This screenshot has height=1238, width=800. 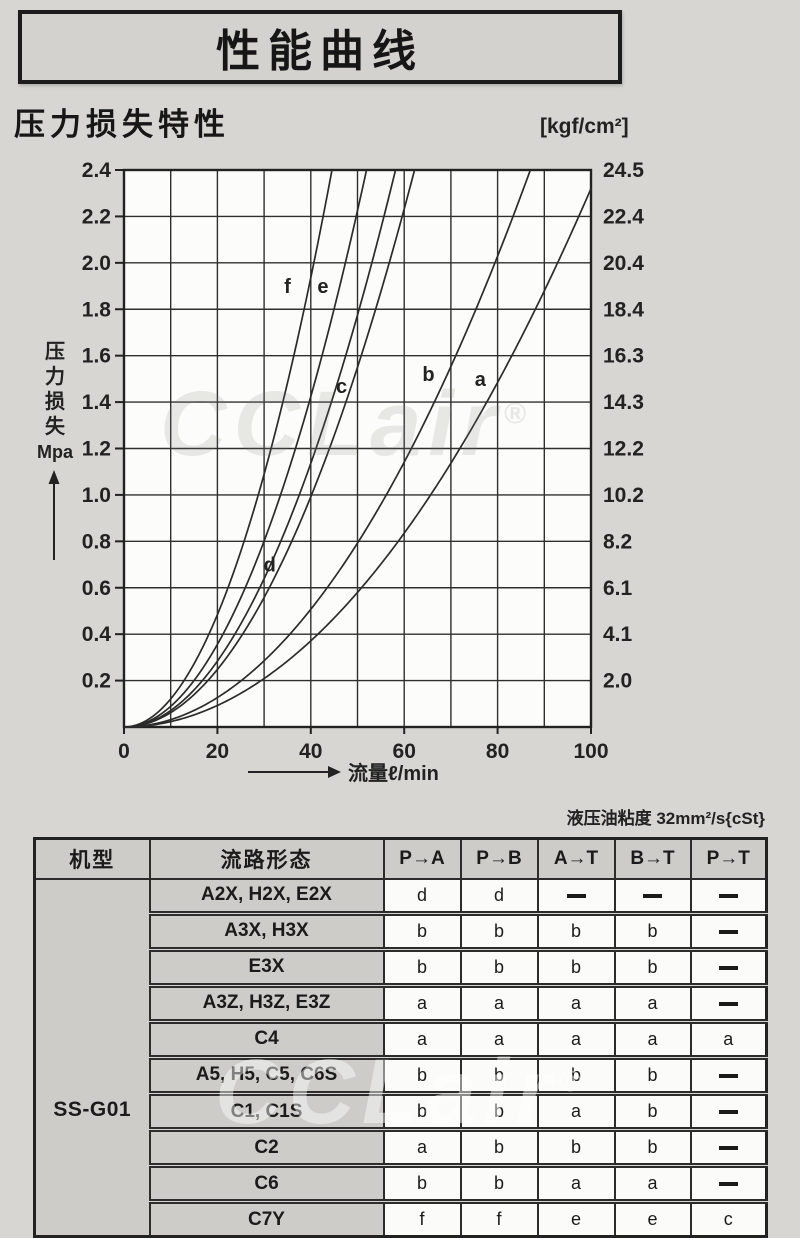 I want to click on y-tick-label-right: 22.4, so click(x=623, y=216).